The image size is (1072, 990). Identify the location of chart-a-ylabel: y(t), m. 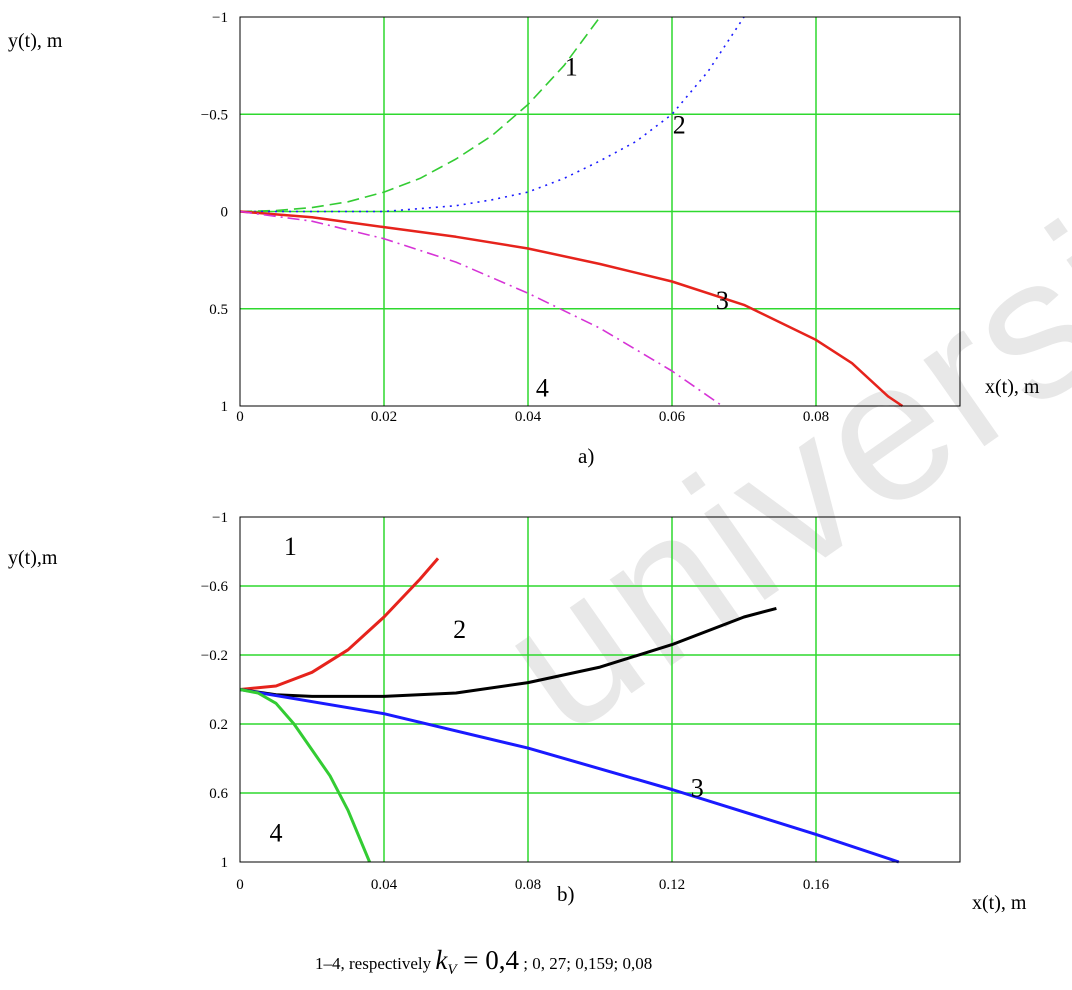
(35, 41).